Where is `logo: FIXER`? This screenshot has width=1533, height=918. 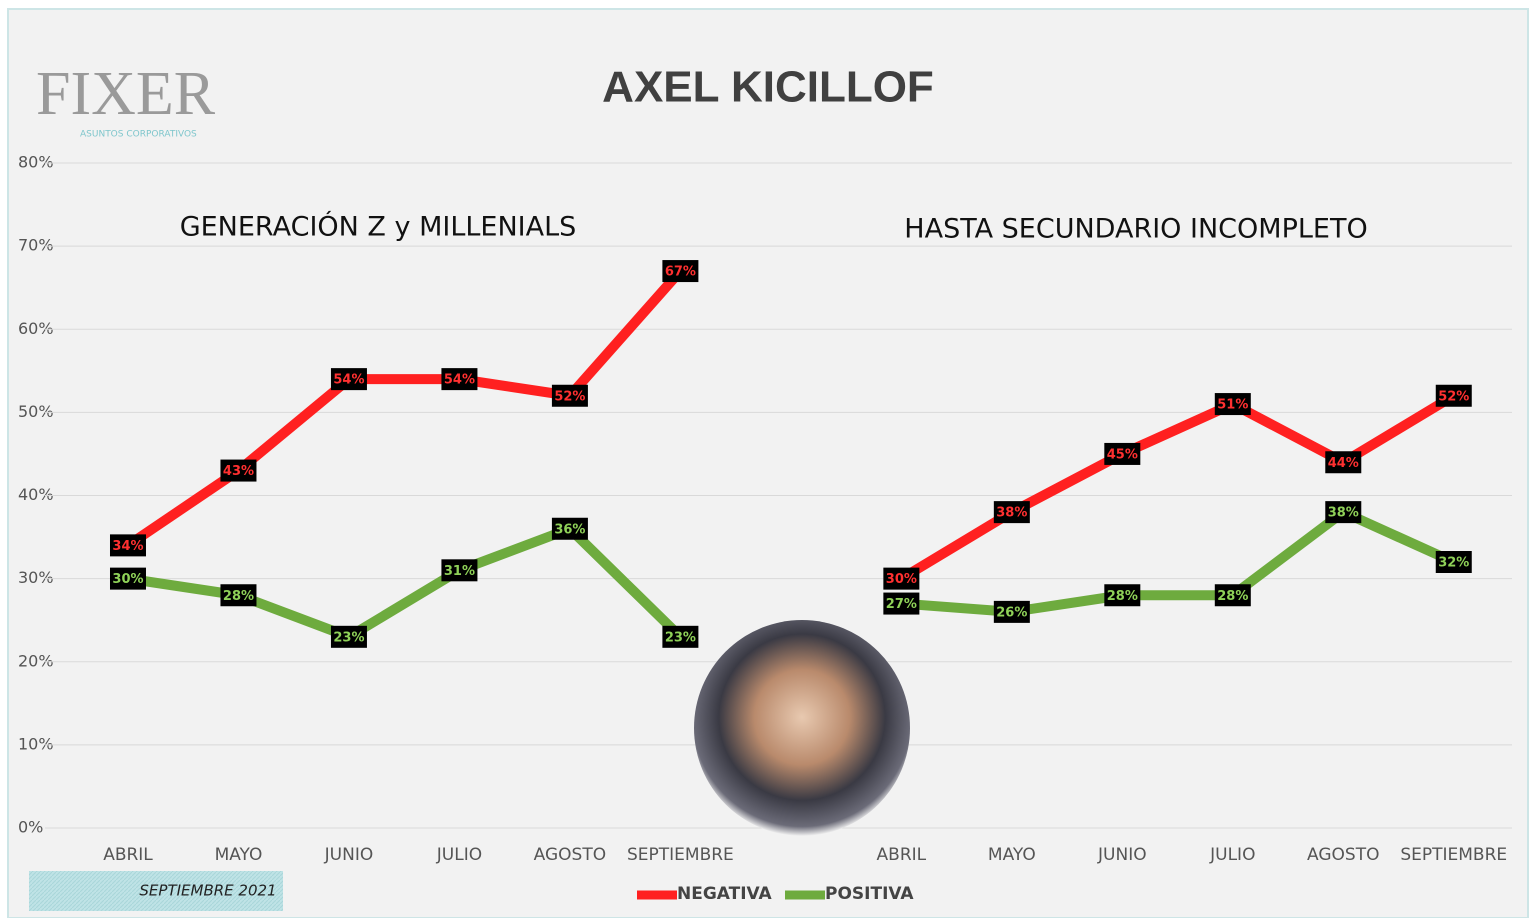 logo: FIXER is located at coordinates (126, 94).